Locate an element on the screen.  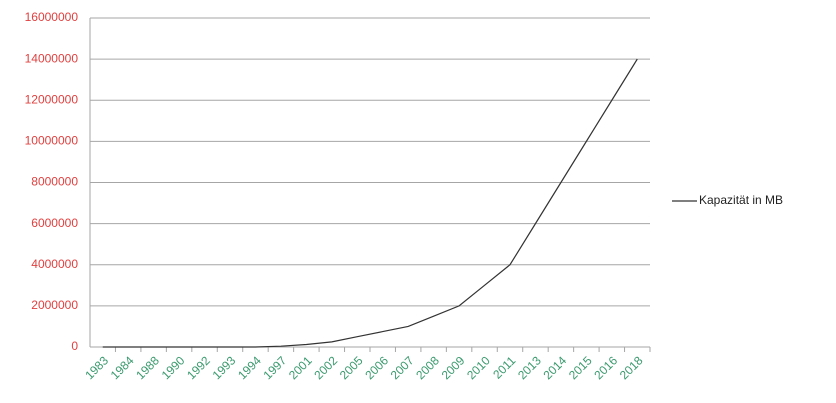
x-tick-label: 2015 is located at coordinates (580, 367).